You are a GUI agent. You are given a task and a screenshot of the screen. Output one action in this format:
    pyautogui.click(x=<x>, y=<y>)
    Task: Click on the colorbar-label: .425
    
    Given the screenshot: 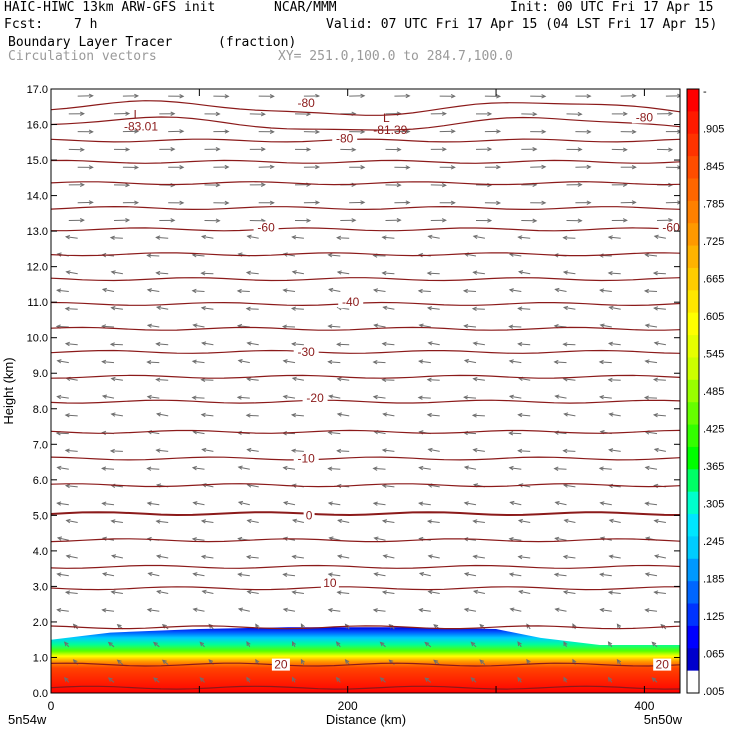 What is the action you would take?
    pyautogui.click(x=713, y=430)
    